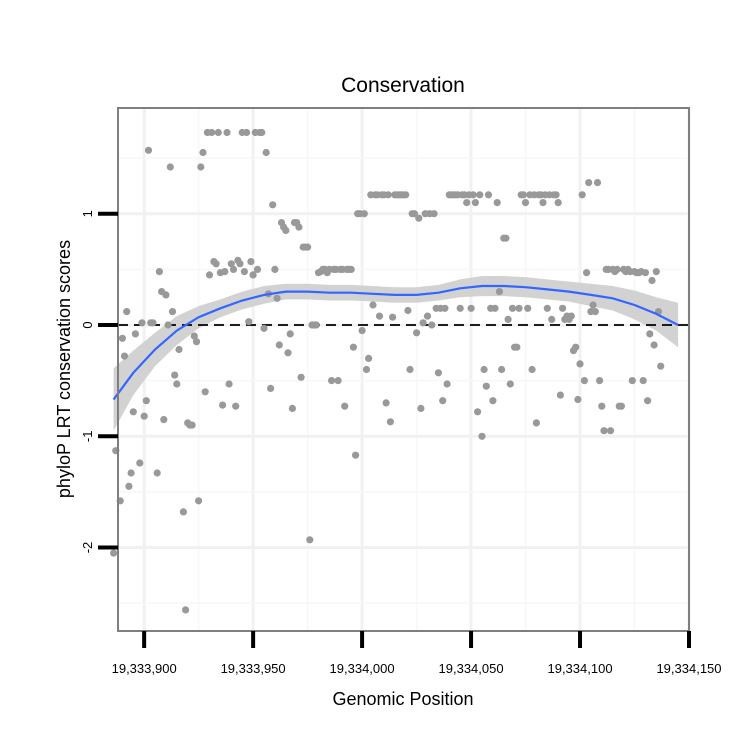 Image resolution: width=750 pixels, height=750 pixels. What do you see at coordinates (688, 668) in the screenshot?
I see `x-tick-label: 19,334,150` at bounding box center [688, 668].